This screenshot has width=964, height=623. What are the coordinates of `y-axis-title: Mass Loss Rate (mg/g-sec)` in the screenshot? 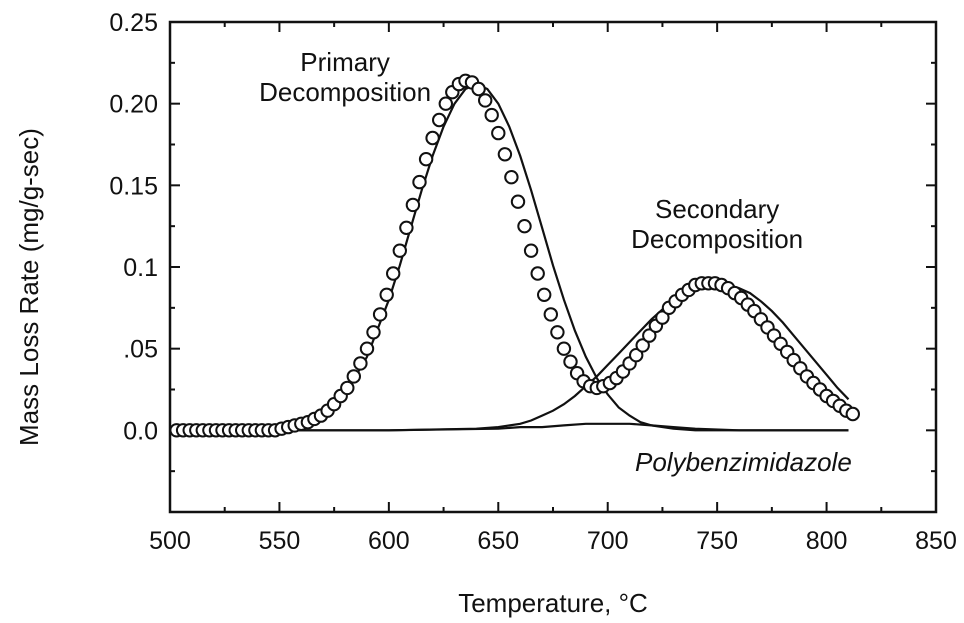 It's located at (29, 287).